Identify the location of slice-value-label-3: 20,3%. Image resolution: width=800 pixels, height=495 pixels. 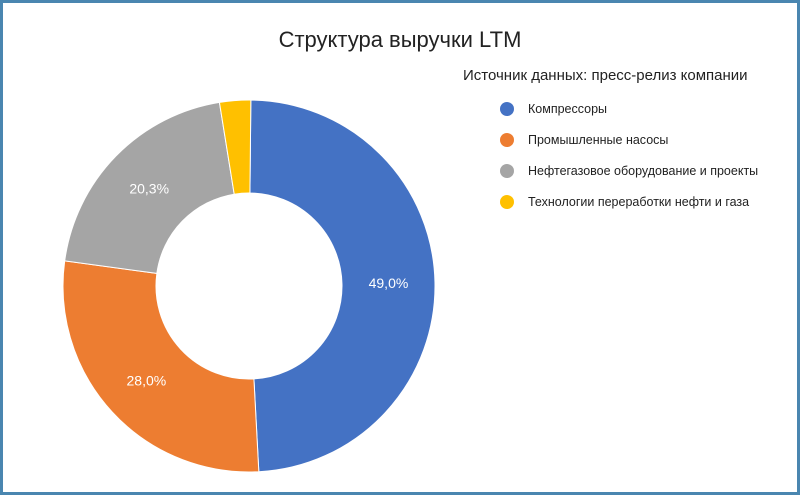
(149, 189).